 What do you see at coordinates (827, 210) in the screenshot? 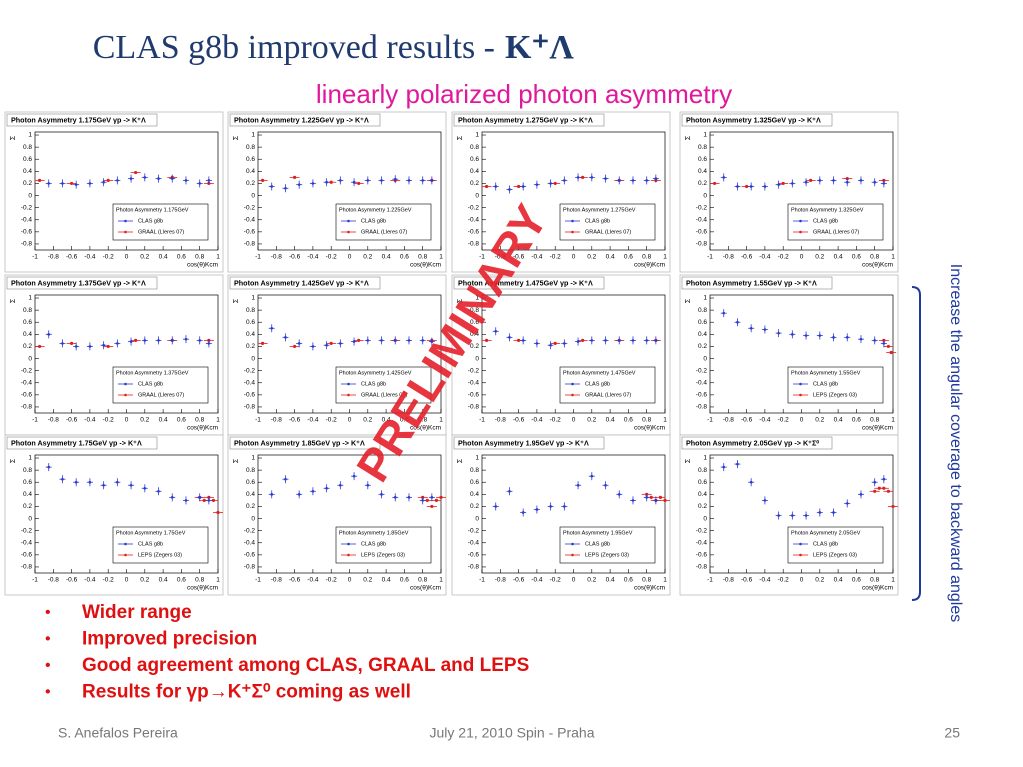
I see `legend-title: Photon Asymmetry 1.325GeV` at bounding box center [827, 210].